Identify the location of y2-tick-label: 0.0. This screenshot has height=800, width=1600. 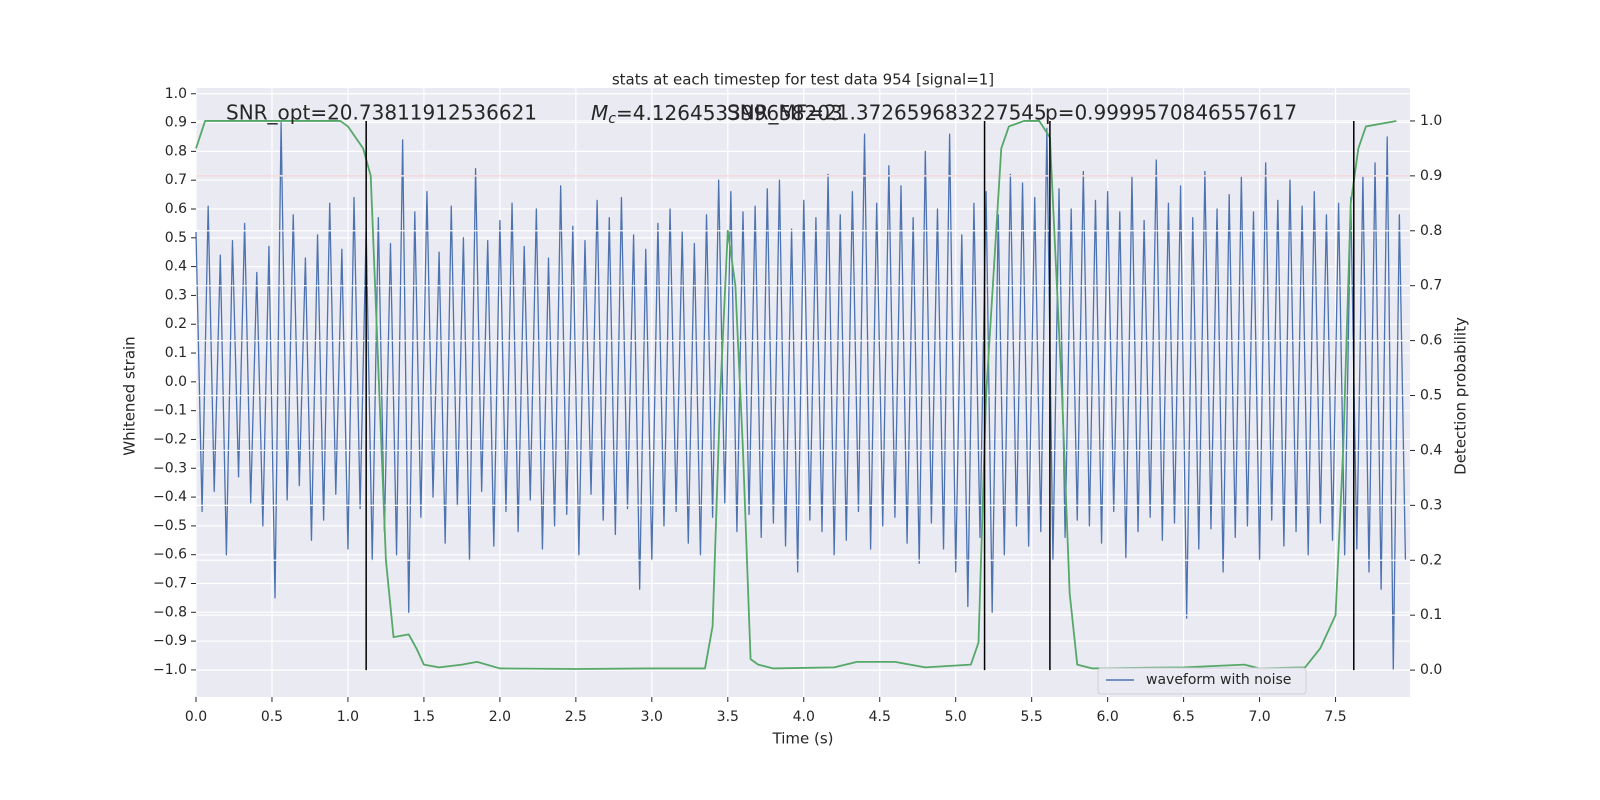
(1431, 670).